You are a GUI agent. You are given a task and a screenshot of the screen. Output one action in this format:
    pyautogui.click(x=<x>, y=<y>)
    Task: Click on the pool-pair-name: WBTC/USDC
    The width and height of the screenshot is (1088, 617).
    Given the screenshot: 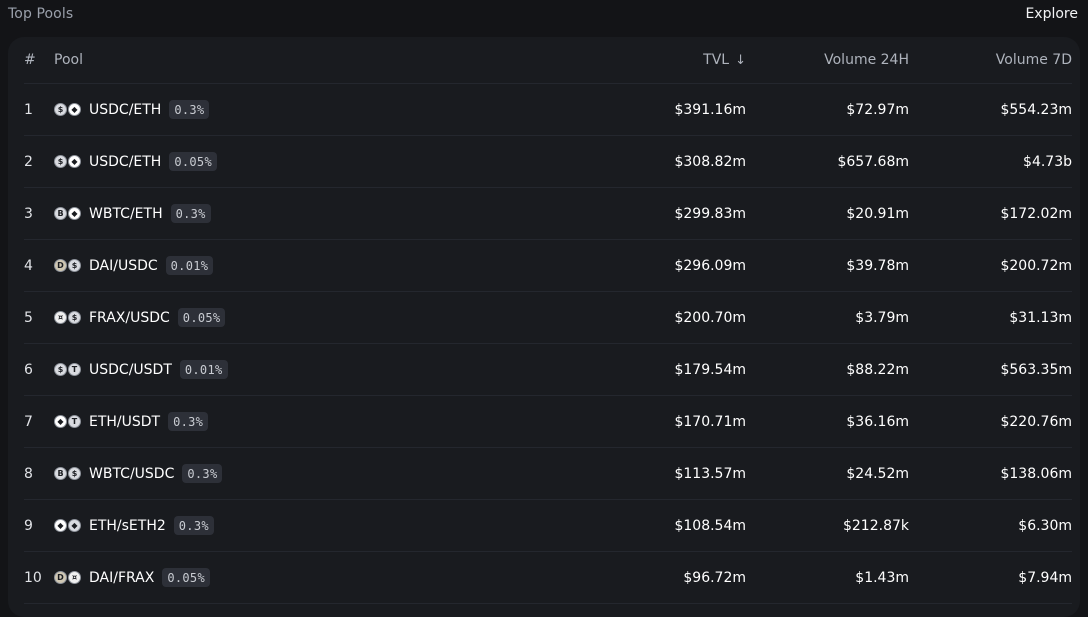 What is the action you would take?
    pyautogui.click(x=132, y=473)
    